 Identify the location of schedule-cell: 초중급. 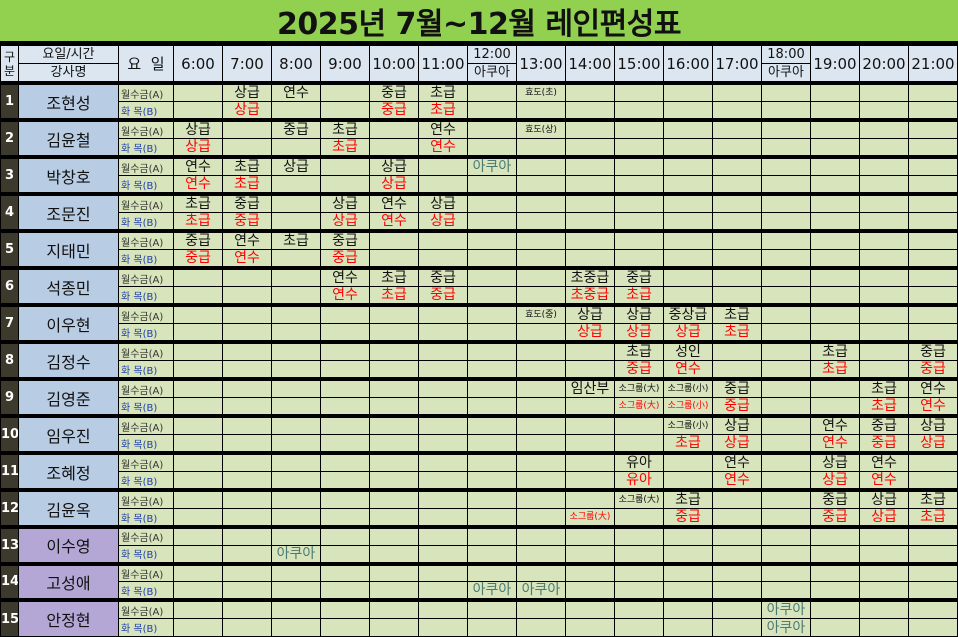
(590, 296).